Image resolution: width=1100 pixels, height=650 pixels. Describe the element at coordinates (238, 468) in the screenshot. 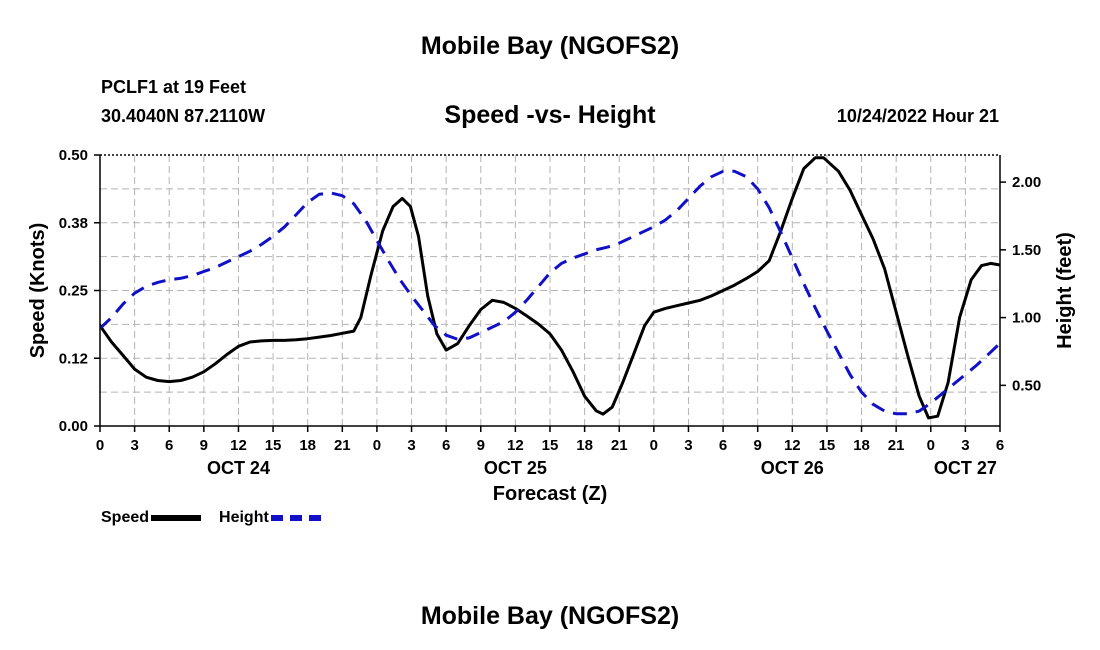

I see `x-date-label: OCT 24` at that location.